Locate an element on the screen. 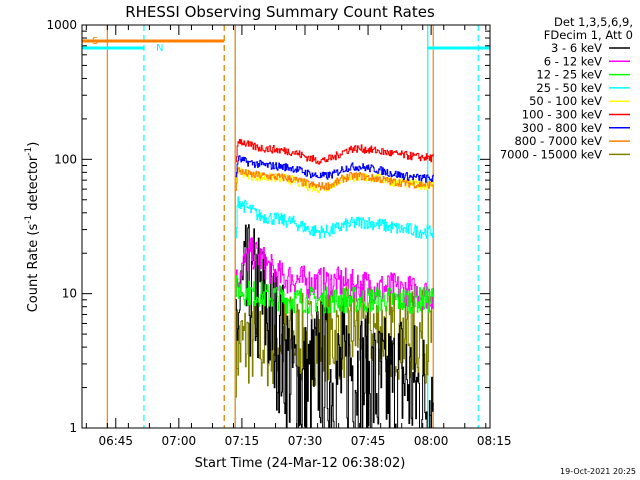 The image size is (640, 480). series-100-300kev is located at coordinates (334, 151).